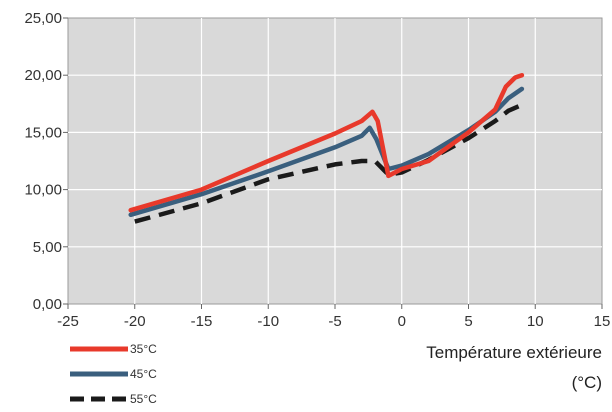 This screenshot has width=612, height=412. What do you see at coordinates (43, 132) in the screenshot?
I see `y-tick-label: 15,00` at bounding box center [43, 132].